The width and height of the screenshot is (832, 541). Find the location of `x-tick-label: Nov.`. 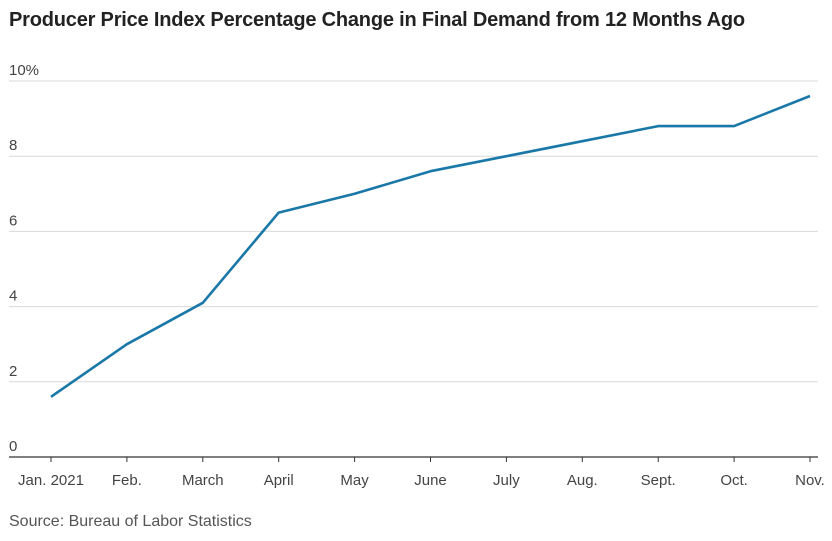

x-tick-label: Nov. is located at coordinates (810, 480).